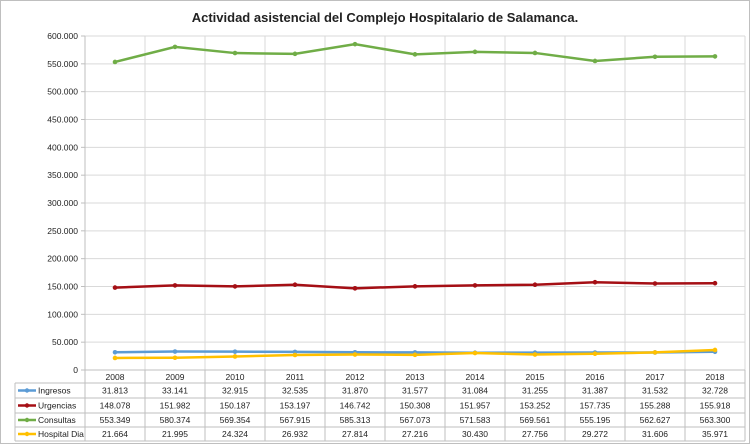 This screenshot has height=444, width=750. I want to click on table-cell: 21.995, so click(175, 434).